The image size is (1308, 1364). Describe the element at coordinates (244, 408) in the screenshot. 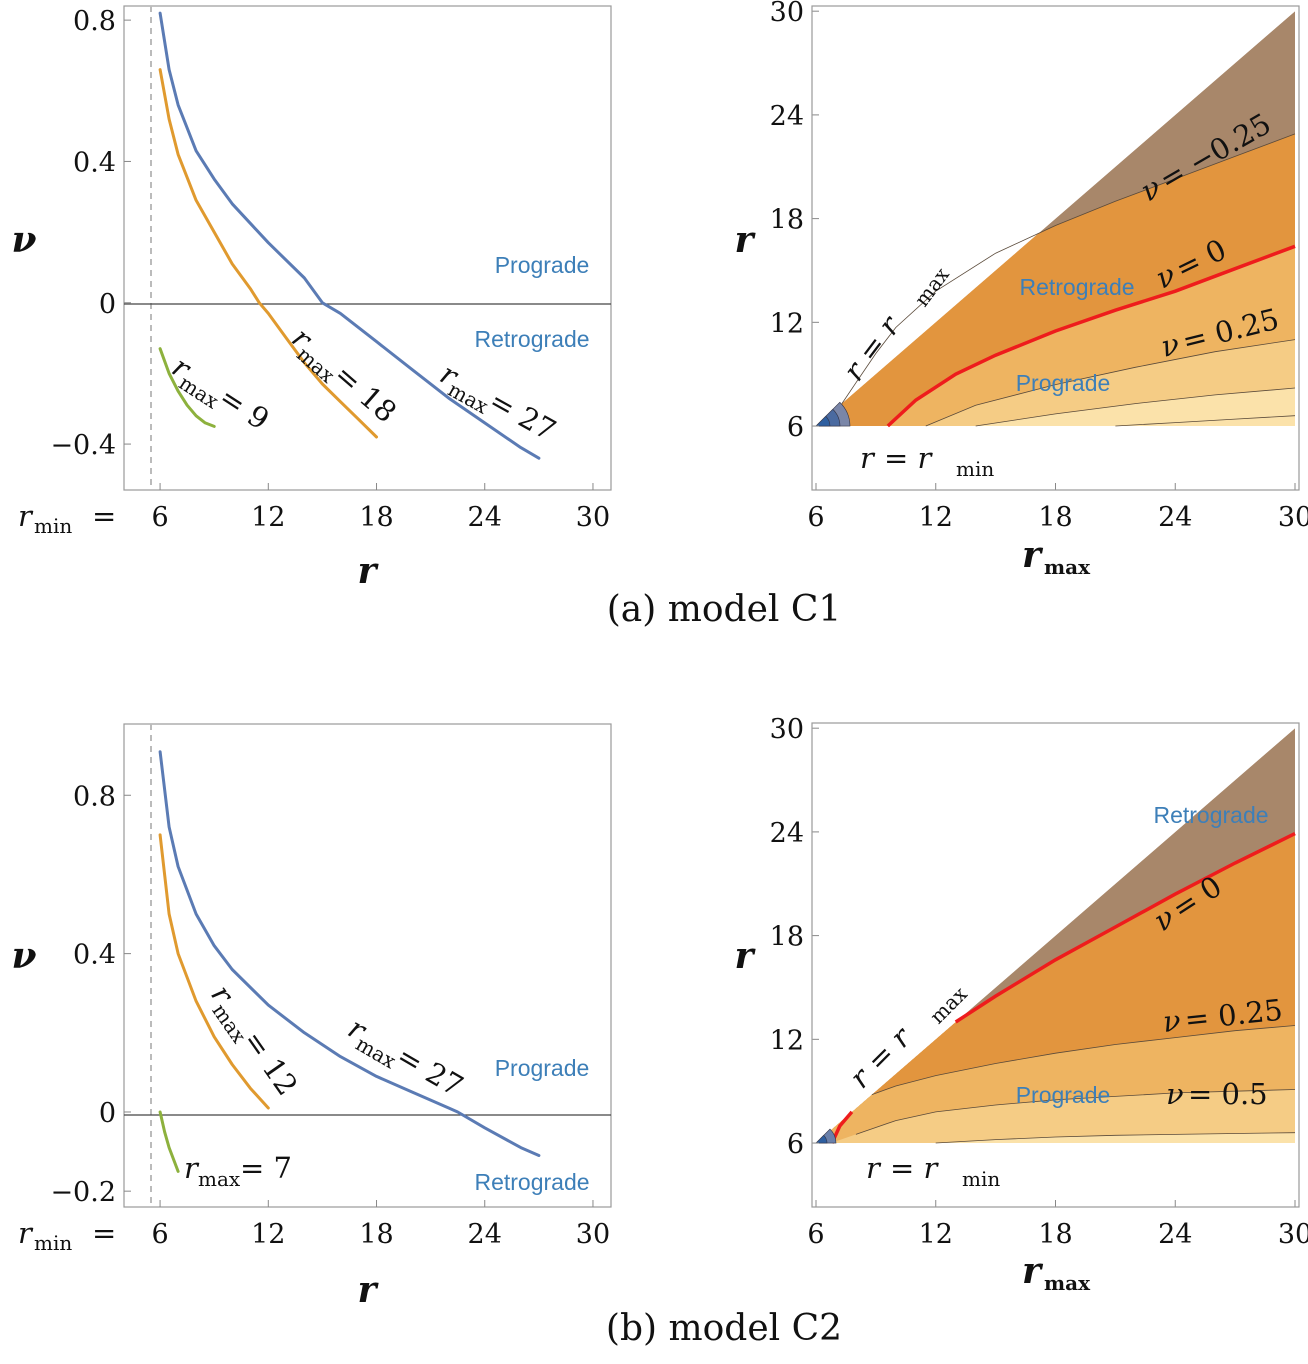

I see `svg-text: = 9` at that location.